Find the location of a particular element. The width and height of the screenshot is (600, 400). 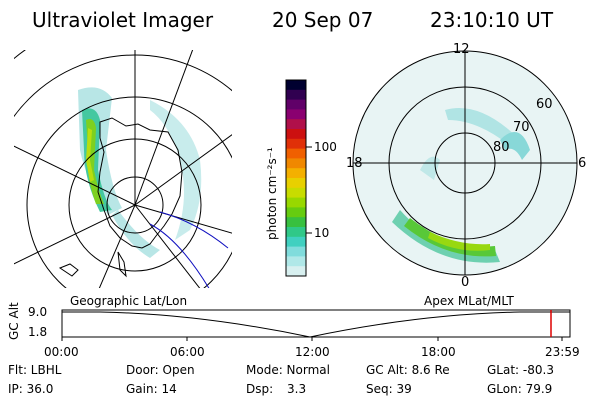

status-door: Door: Open is located at coordinates (160, 370).